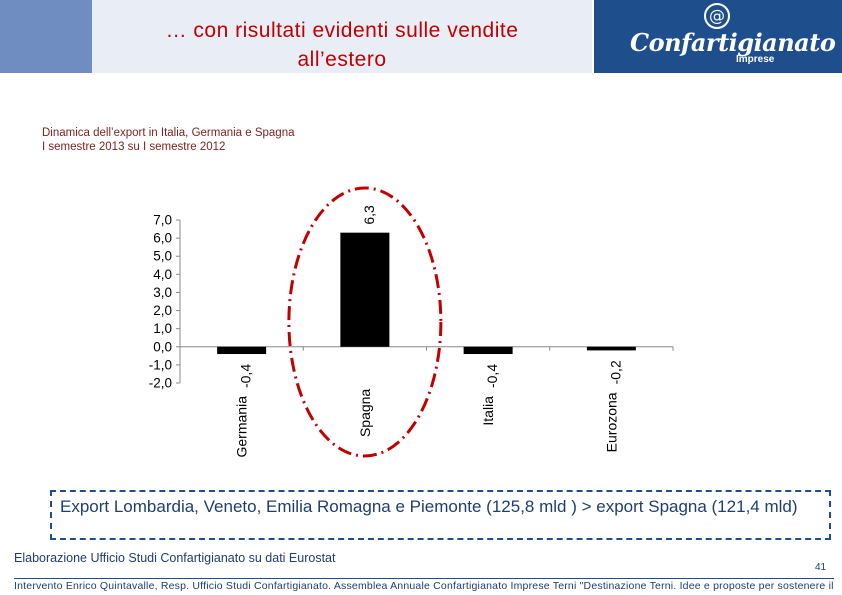 Image resolution: width=842 pixels, height=595 pixels. What do you see at coordinates (160, 383) in the screenshot?
I see `y-tick-label: -2,0` at bounding box center [160, 383].